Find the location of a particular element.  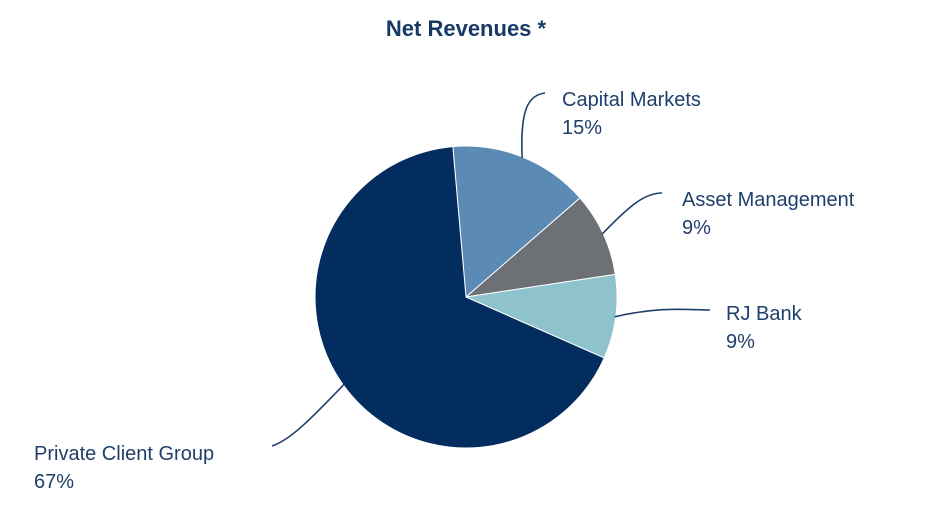

slice-label-capital-markets: Capital Markets 15% is located at coordinates (631, 114).